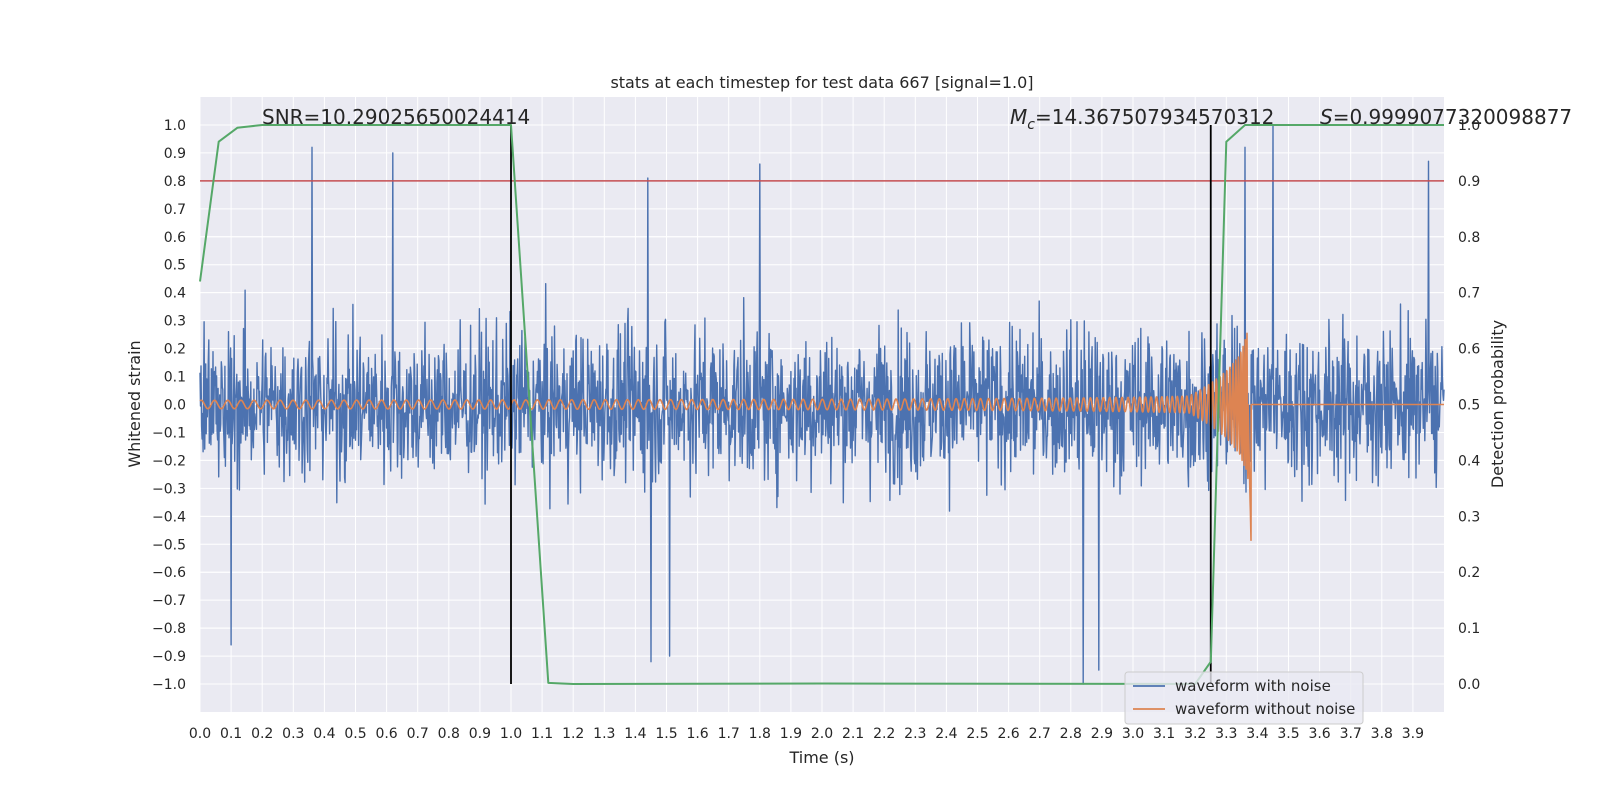  Describe the element at coordinates (1469, 294) in the screenshot. I see `y2-tick-label: 0.7` at that location.